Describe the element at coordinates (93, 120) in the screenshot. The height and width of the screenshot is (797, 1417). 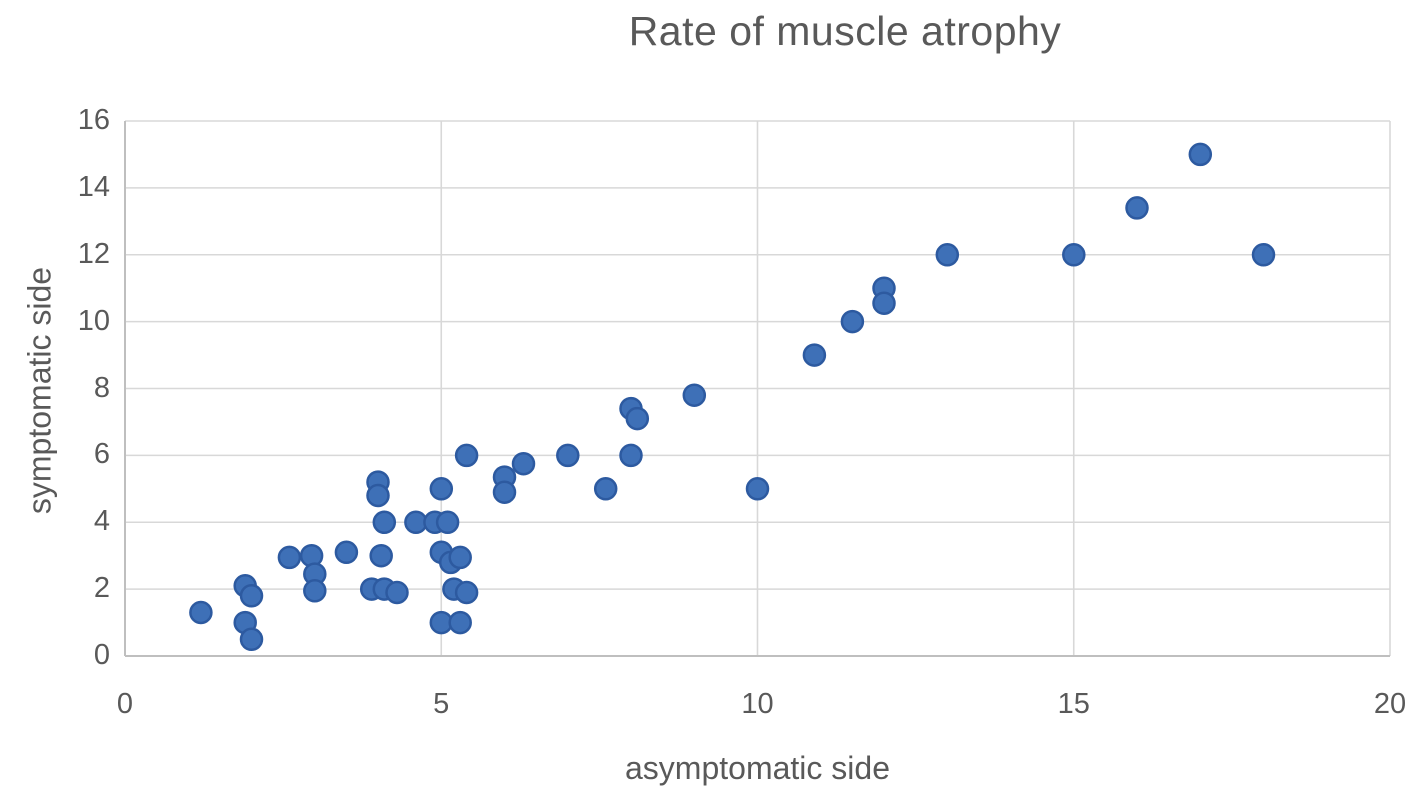
I see `y-tick-label: 16` at that location.